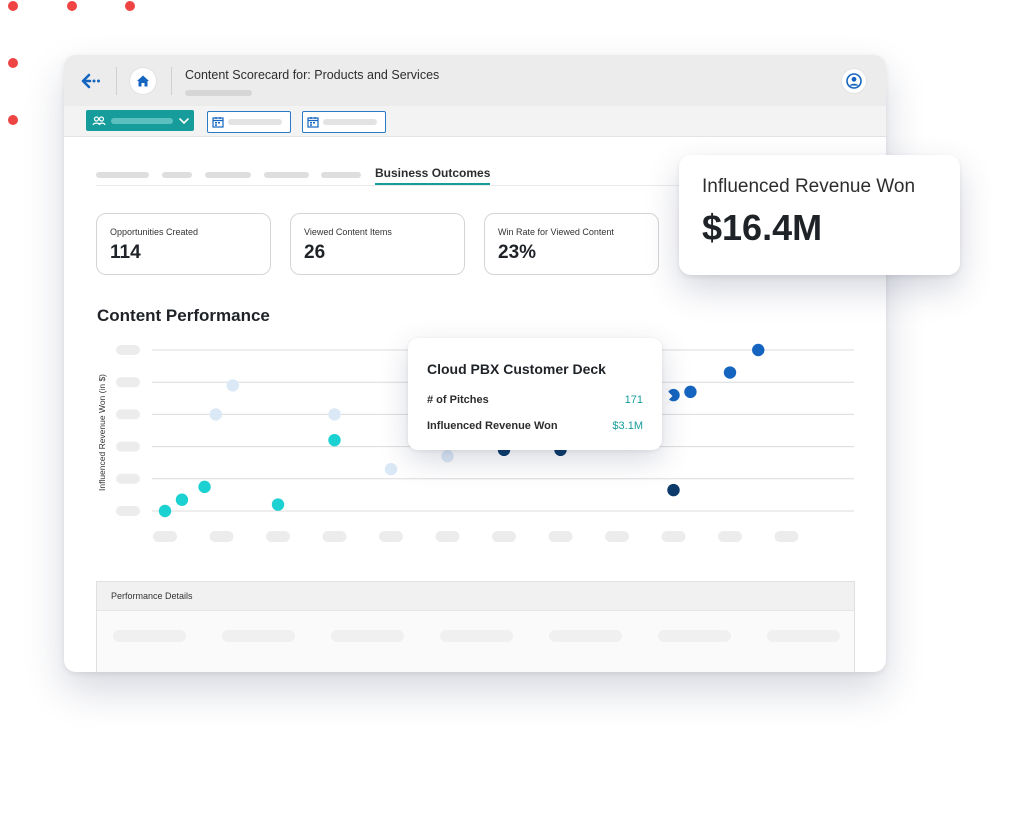  Describe the element at coordinates (125, 252) in the screenshot. I see `kpi-value: 114` at that location.